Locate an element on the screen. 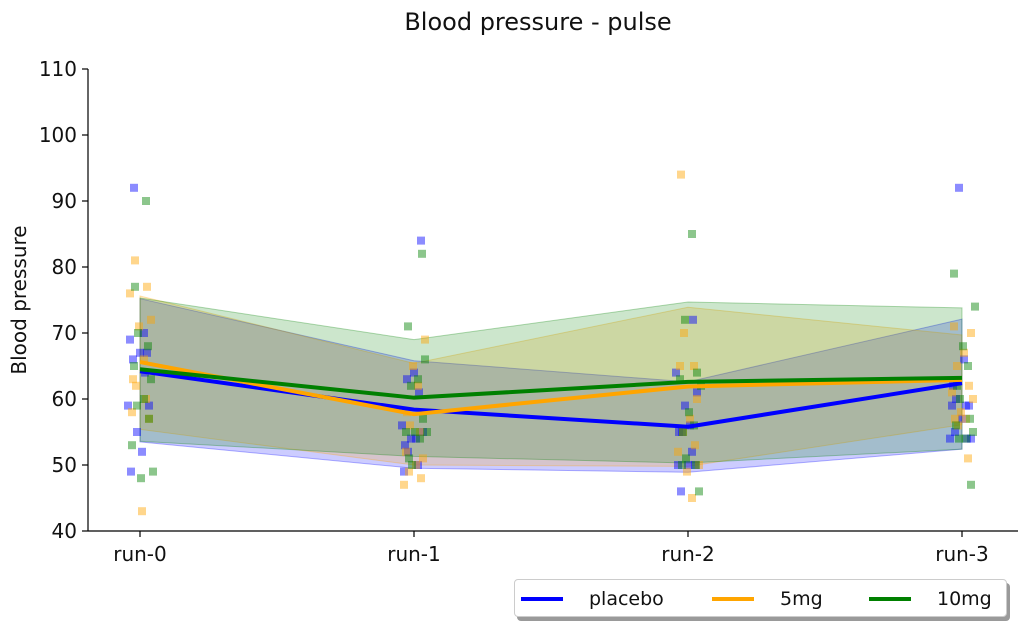 The height and width of the screenshot is (627, 1027). x-tick-label-run-3: run-3 is located at coordinates (962, 554).